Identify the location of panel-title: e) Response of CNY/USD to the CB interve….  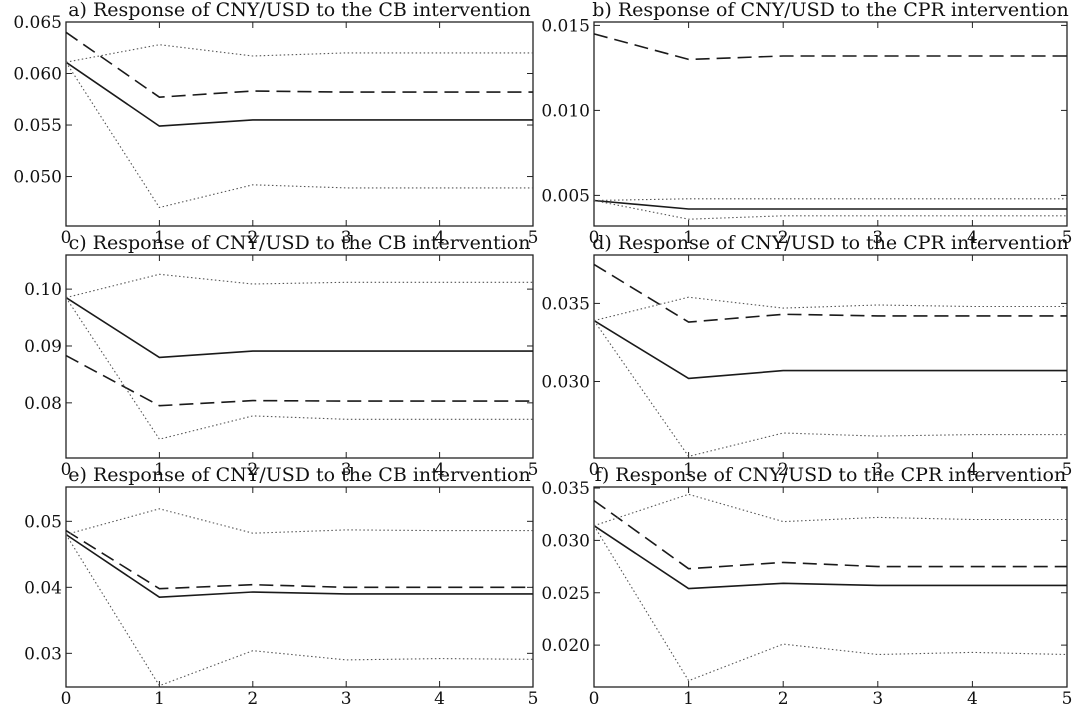
(299, 475).